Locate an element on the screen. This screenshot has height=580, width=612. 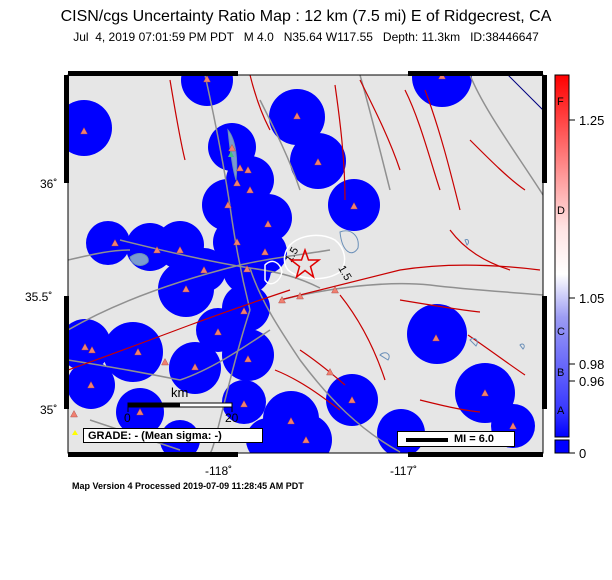
lat-label-36: 36˚ is located at coordinates (48, 184).